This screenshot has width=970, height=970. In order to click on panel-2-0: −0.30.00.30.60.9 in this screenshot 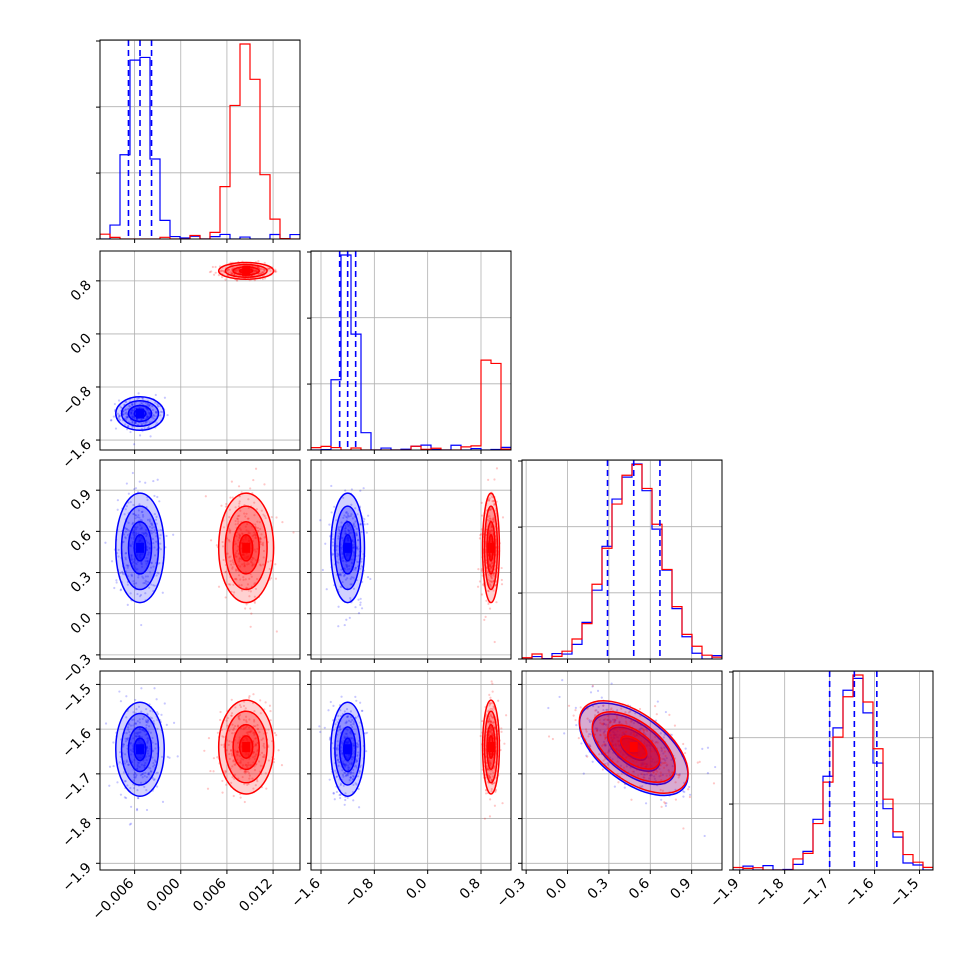, I will do `click(180, 573)`.